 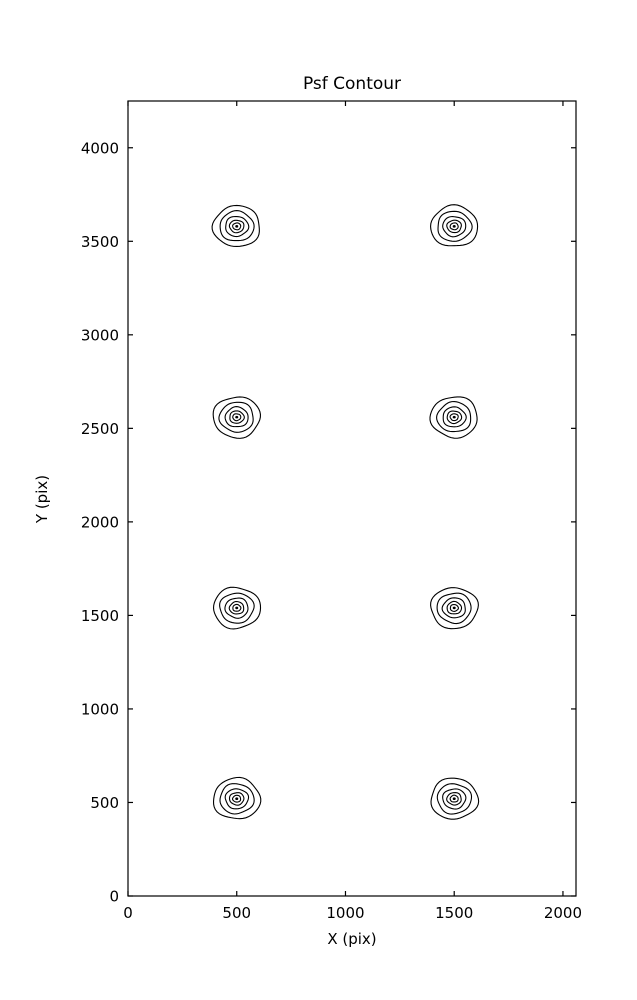 What do you see at coordinates (100, 242) in the screenshot?
I see `y-tick-label: 3500` at bounding box center [100, 242].